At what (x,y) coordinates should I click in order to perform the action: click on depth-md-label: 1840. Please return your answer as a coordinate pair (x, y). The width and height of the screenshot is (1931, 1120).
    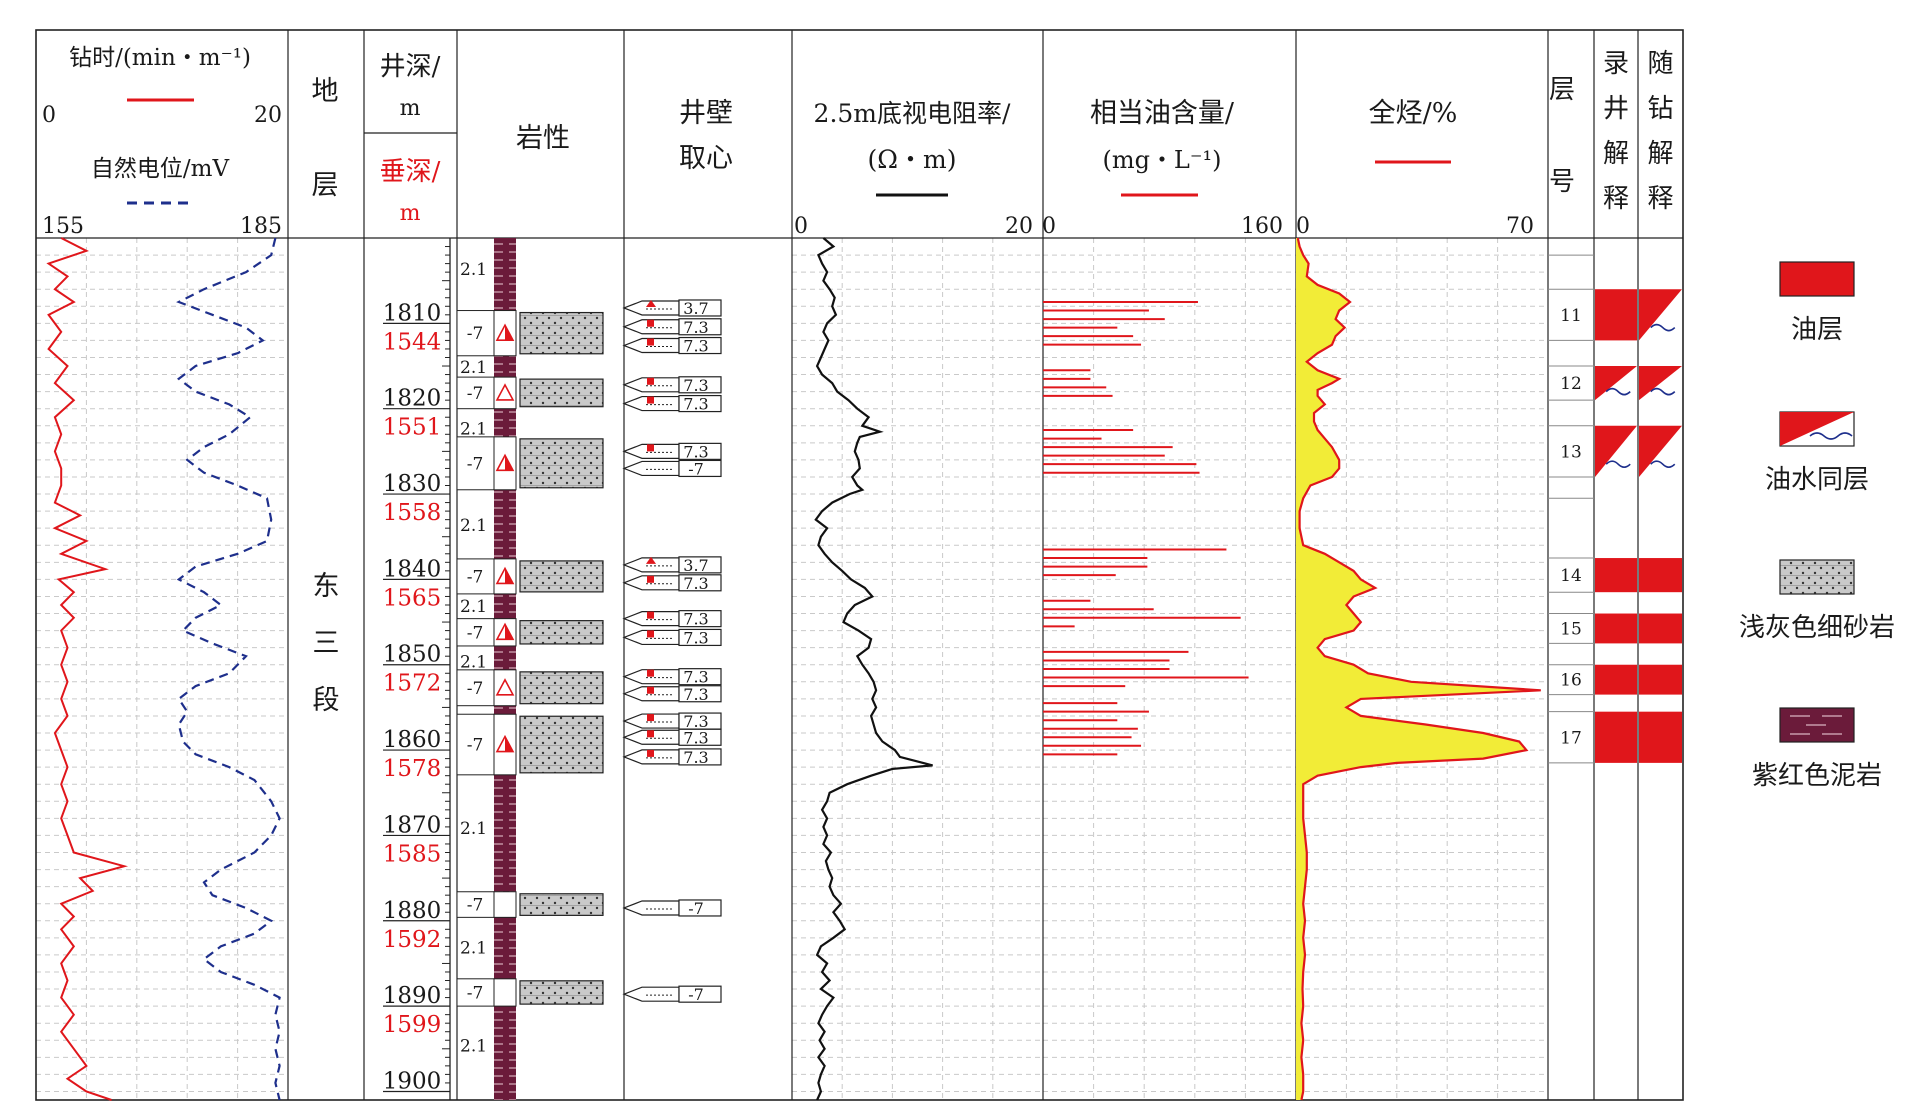
    Looking at the image, I should click on (412, 569).